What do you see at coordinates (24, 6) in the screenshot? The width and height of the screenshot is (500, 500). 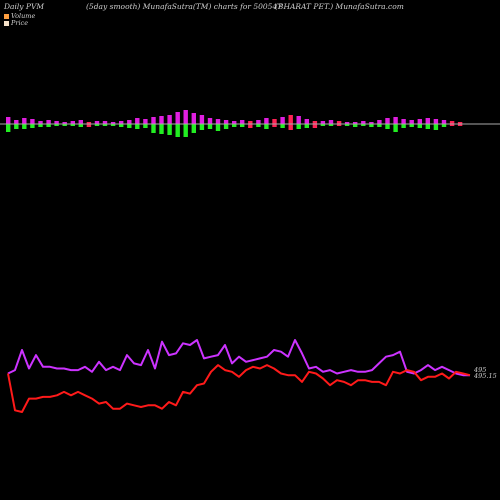 I see `chart-title: Daily PVM` at bounding box center [24, 6].